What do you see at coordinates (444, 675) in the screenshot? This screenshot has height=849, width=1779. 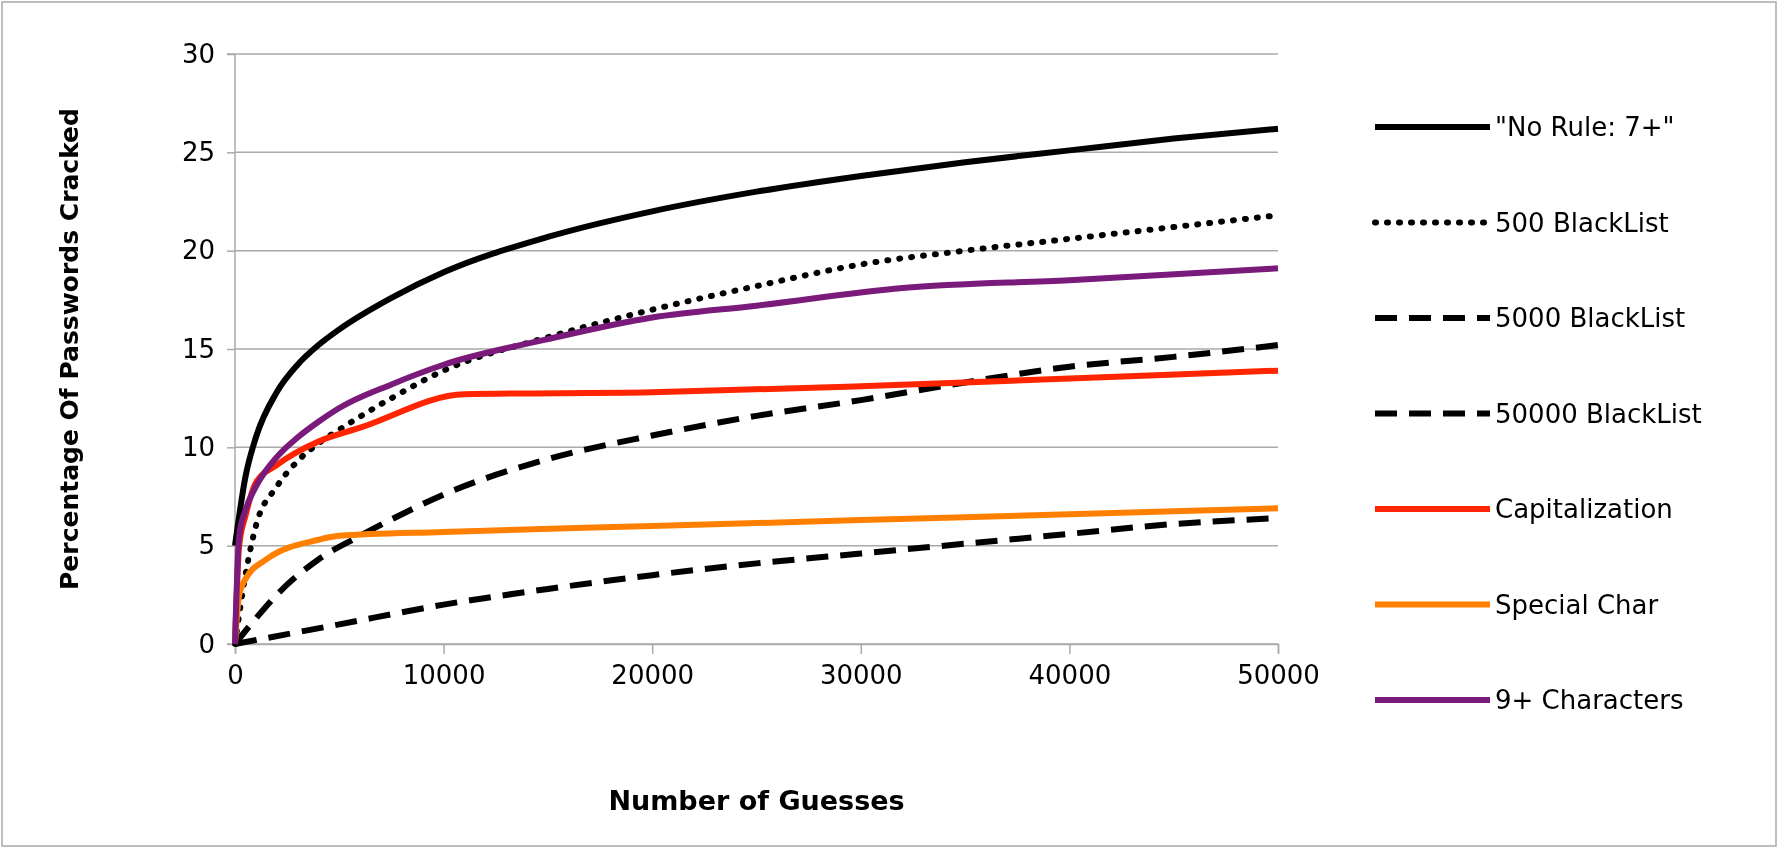 I see `x-tick-label: 10000` at bounding box center [444, 675].